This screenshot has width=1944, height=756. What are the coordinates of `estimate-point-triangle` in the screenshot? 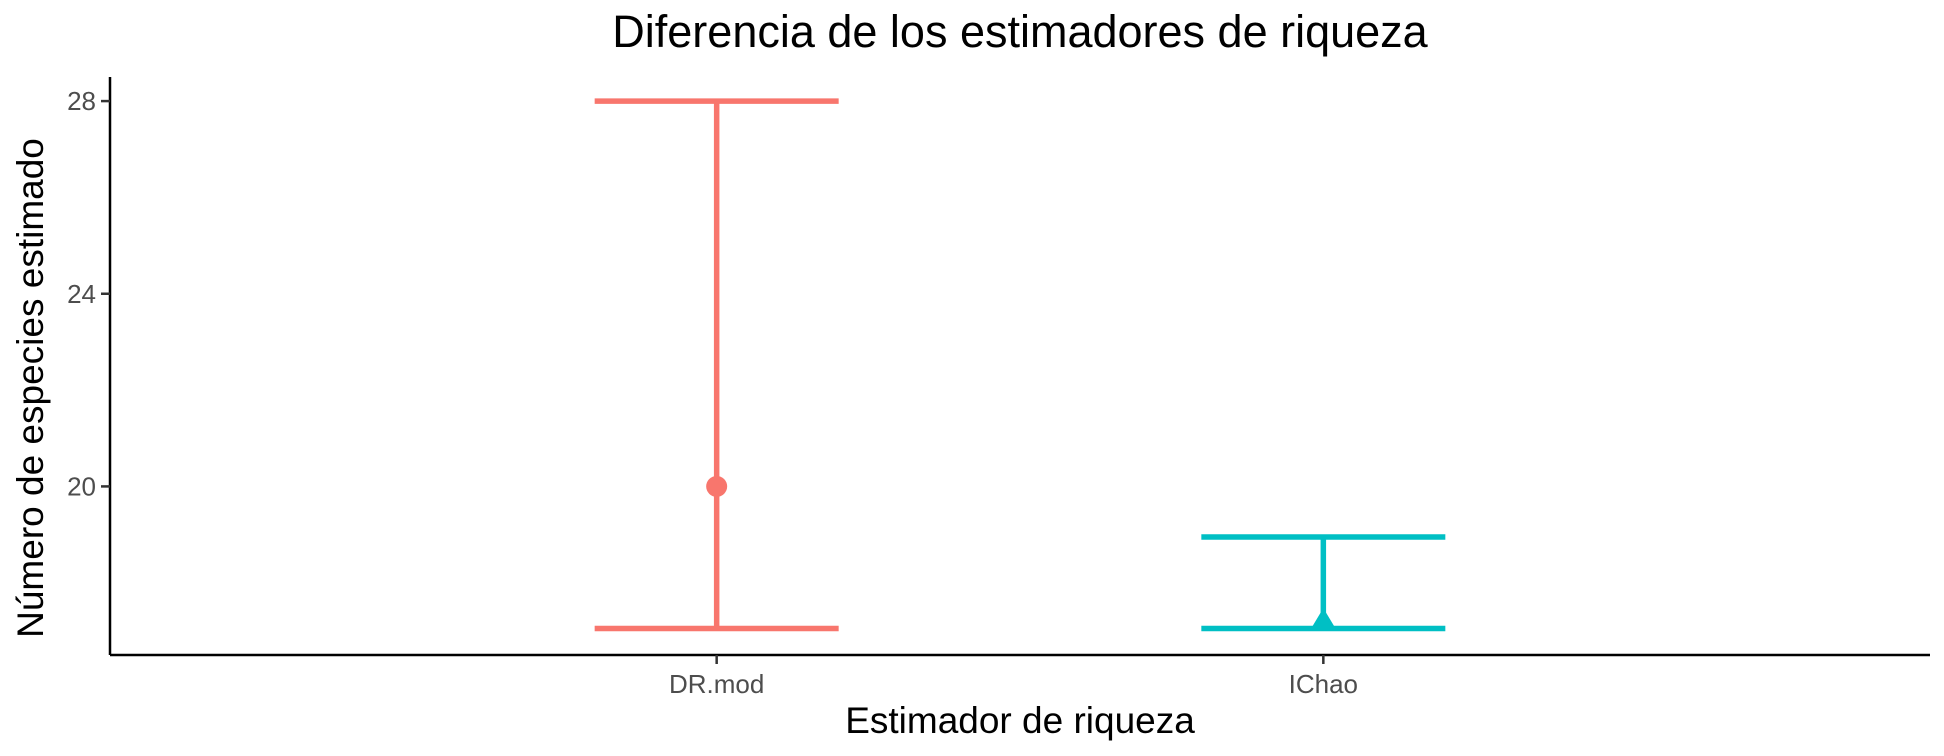 It's located at (1323, 618).